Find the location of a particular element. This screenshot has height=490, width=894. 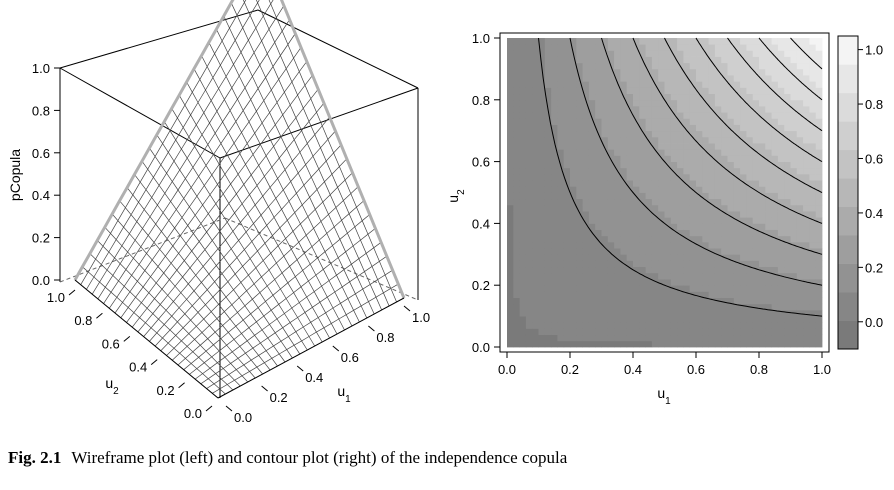

colorbar-segment is located at coordinates (848, 335).